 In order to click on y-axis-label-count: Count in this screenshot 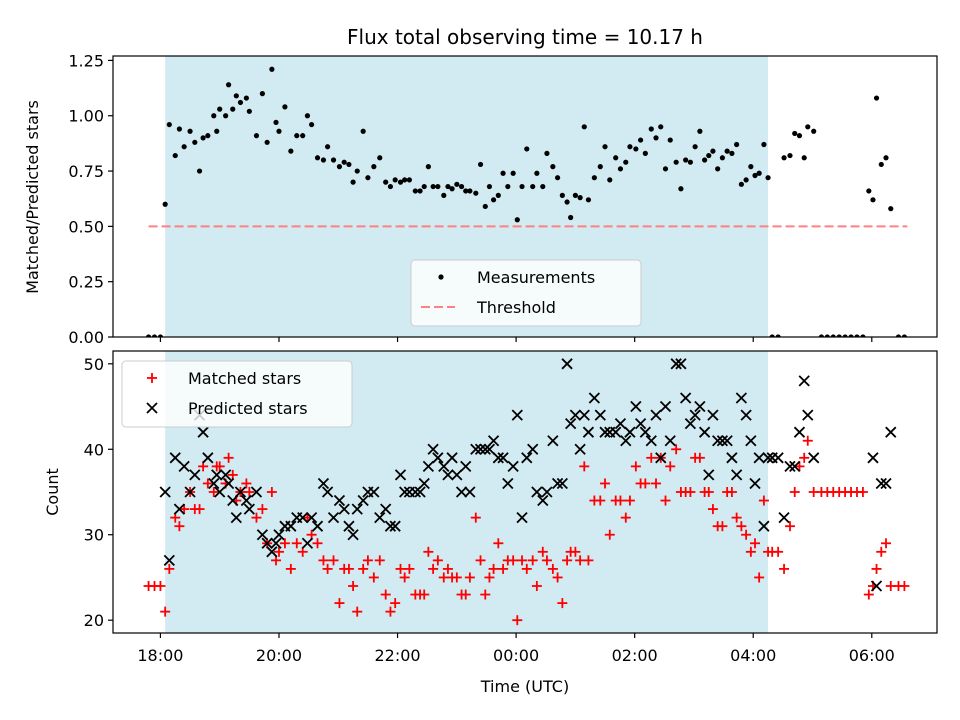, I will do `click(52, 492)`.